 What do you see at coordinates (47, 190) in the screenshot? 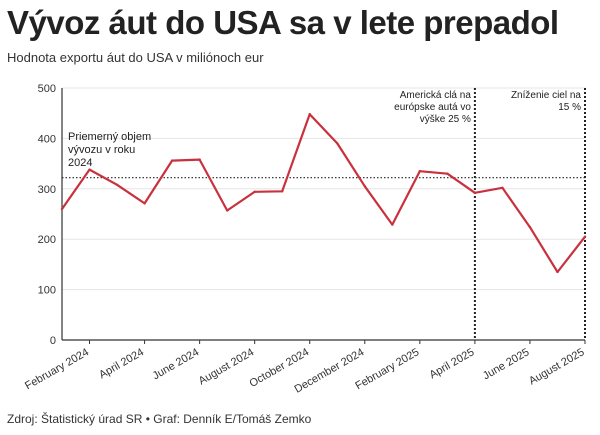
I see `y-tick-label: 300` at bounding box center [47, 190].